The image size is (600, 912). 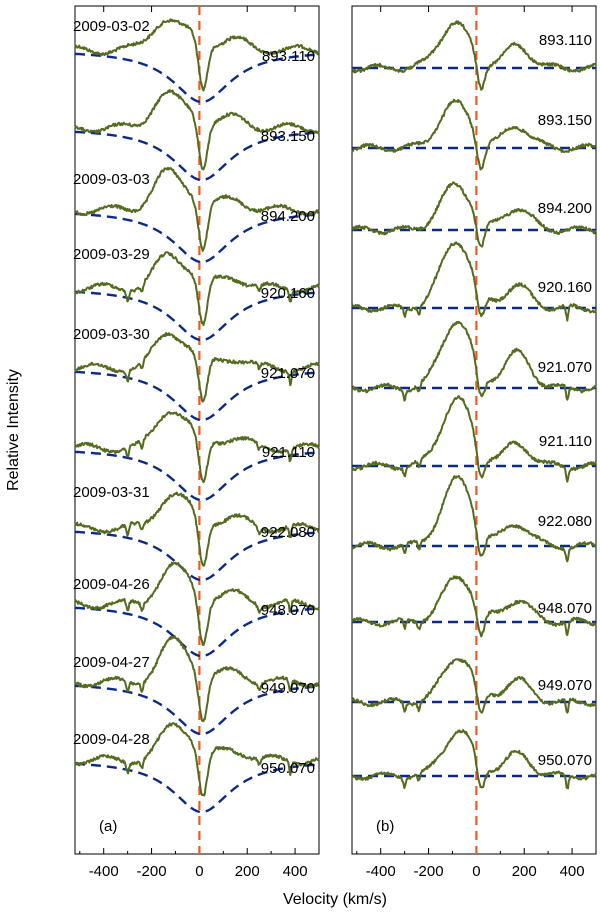 What do you see at coordinates (335, 899) in the screenshot?
I see `x-axis-title: Velocity (km/s)` at bounding box center [335, 899].